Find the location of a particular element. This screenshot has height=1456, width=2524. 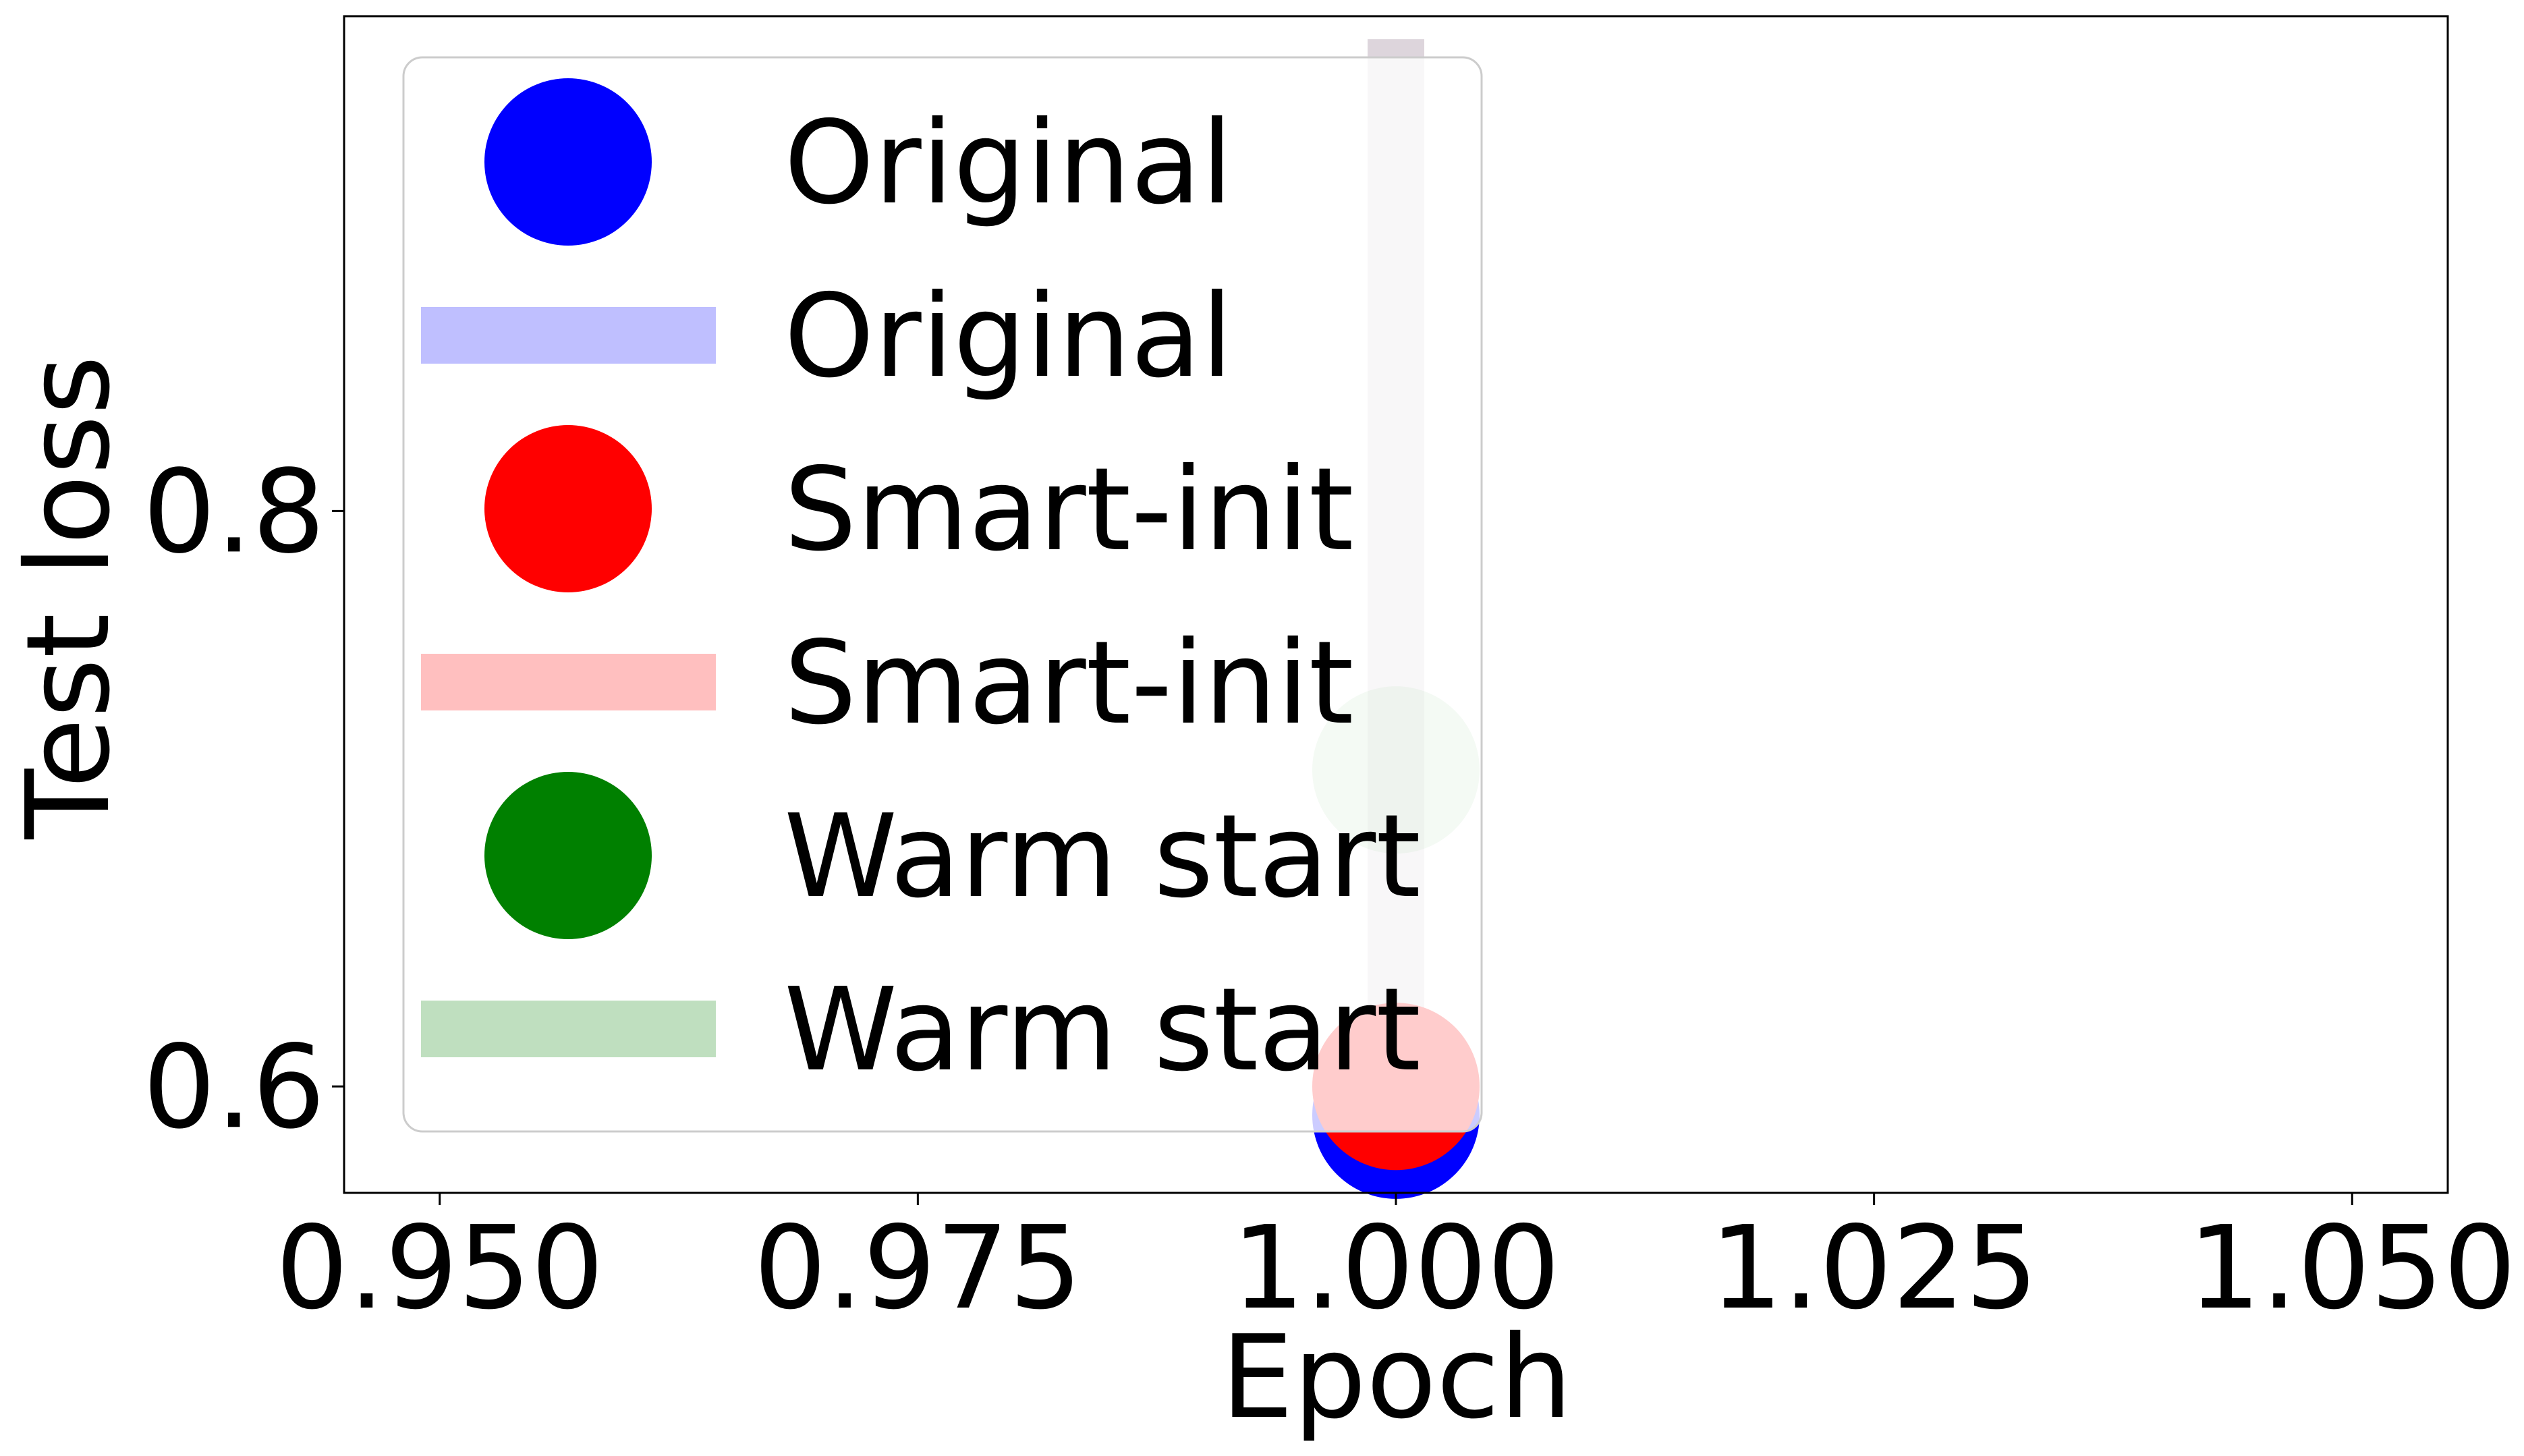

x-tick-label: 0.975 is located at coordinates (918, 1268).